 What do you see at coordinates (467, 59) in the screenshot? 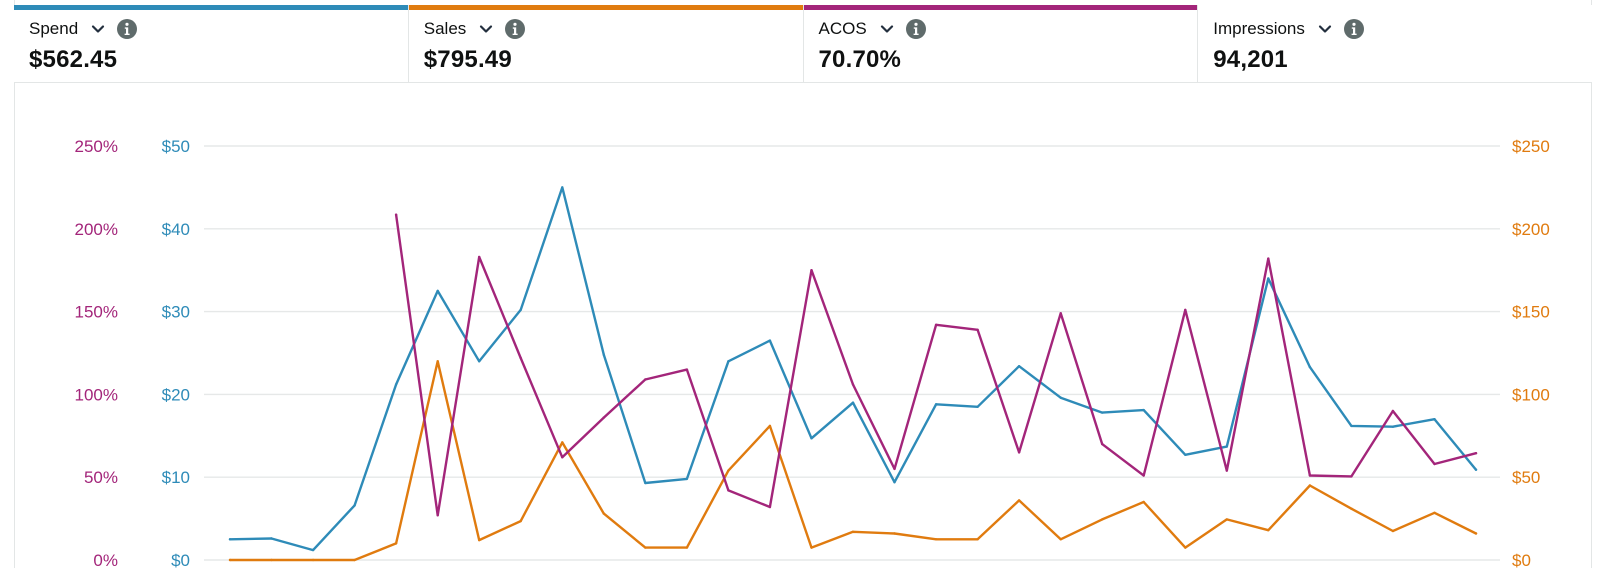
I see `metric-value: $795.49` at bounding box center [467, 59].